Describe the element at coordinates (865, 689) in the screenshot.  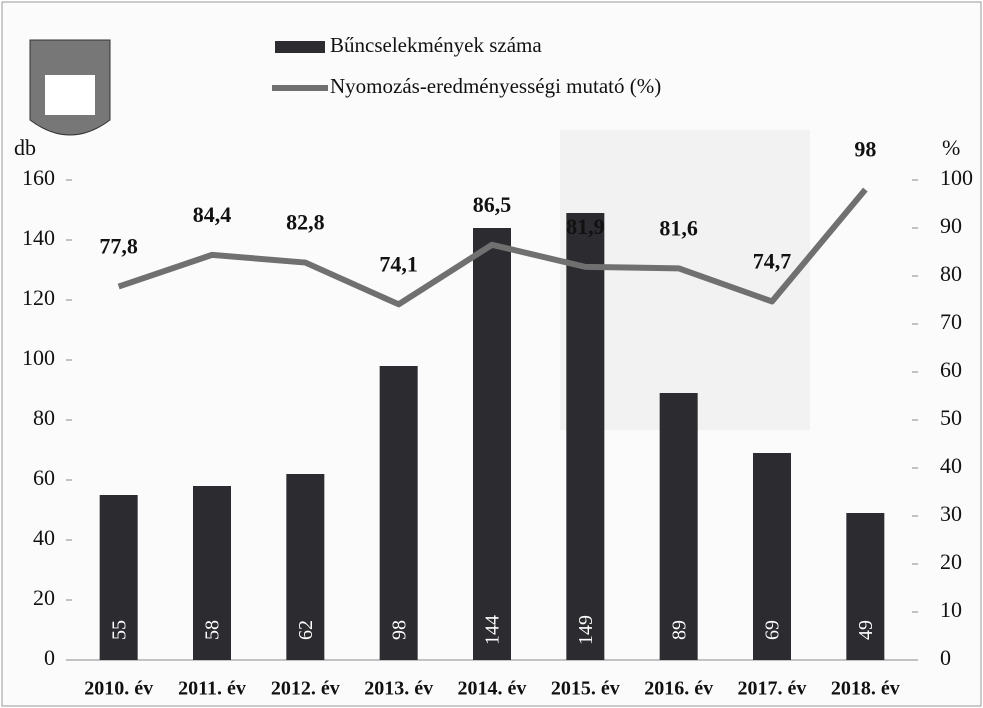
I see `x-tick-label: 2018. év` at that location.